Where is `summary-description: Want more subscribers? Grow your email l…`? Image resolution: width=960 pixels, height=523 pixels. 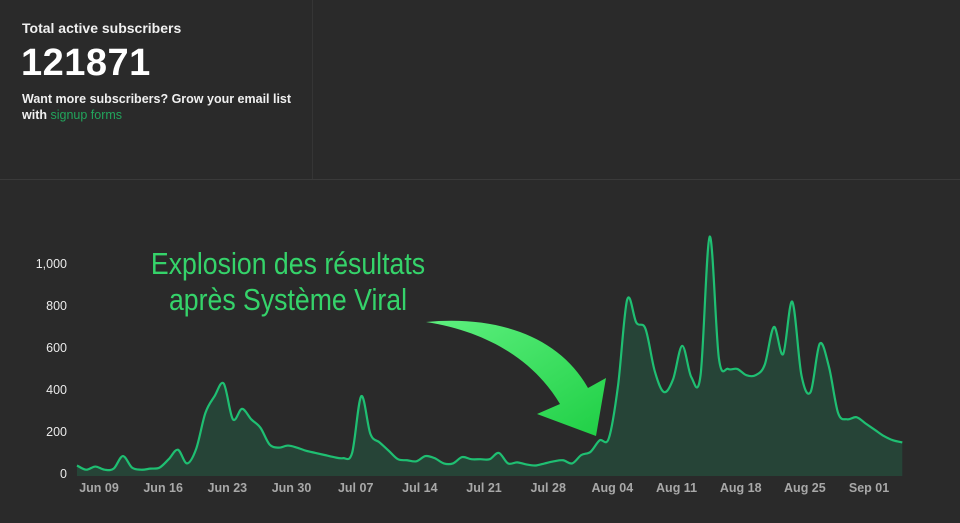 summary-description: Want more subscribers? Grow your email l… is located at coordinates (162, 107).